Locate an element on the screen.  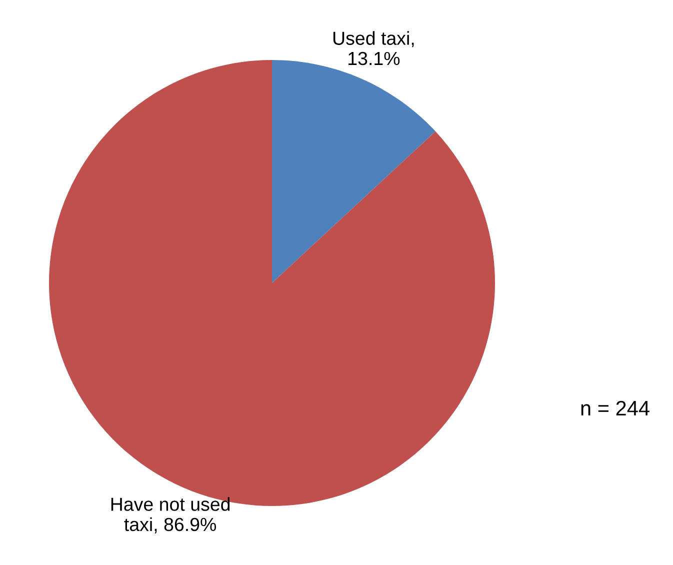
text: n = 244 is located at coordinates (615, 408).